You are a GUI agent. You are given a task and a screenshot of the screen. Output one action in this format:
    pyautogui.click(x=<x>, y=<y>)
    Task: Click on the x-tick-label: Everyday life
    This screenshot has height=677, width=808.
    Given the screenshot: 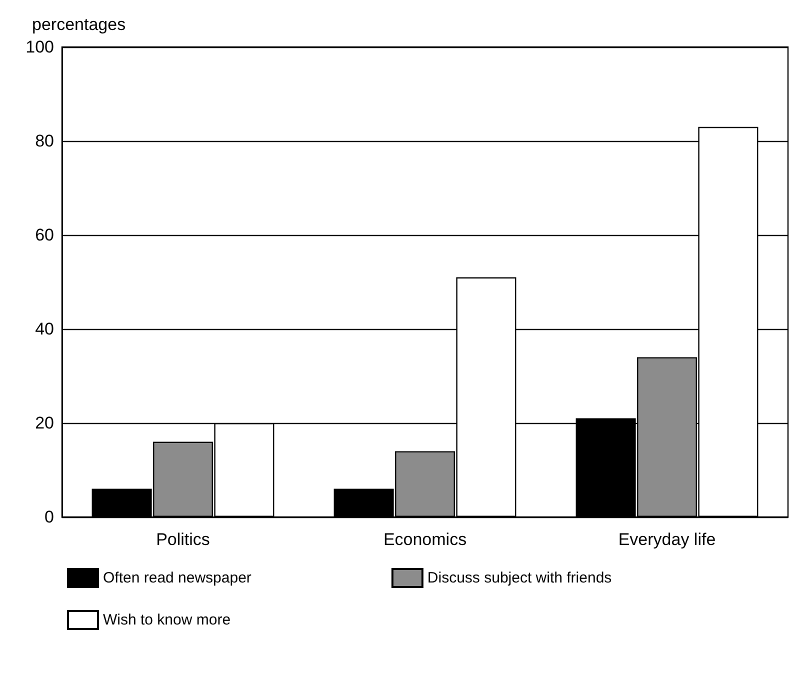 What is the action you would take?
    pyautogui.click(x=667, y=539)
    